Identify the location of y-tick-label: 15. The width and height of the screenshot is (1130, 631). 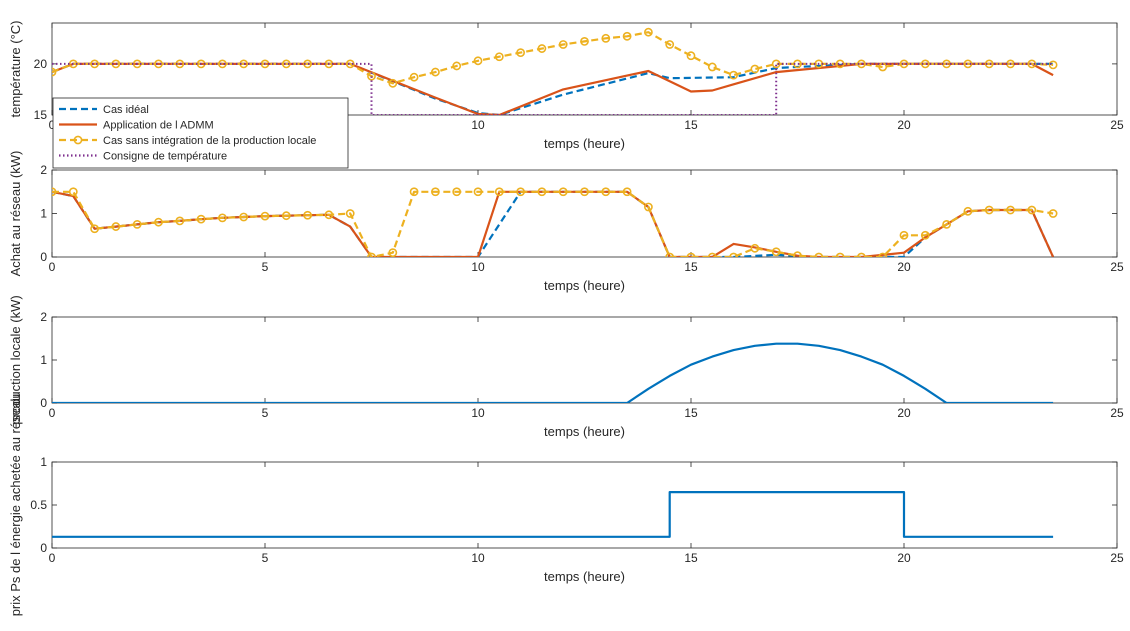
(41, 115).